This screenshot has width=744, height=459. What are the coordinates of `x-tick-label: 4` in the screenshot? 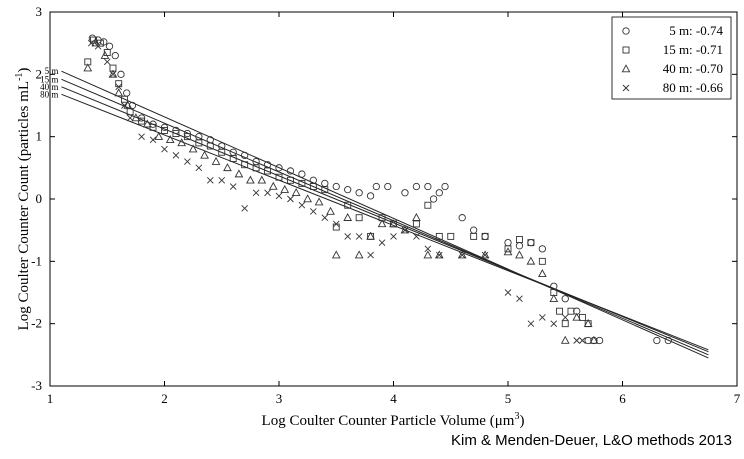 It's located at (393, 398).